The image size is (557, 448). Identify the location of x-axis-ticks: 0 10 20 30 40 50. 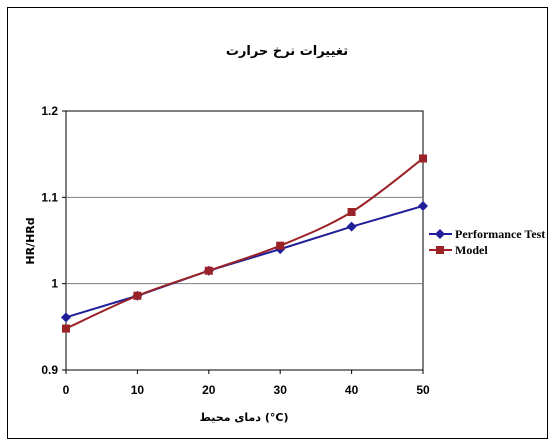
(246, 383).